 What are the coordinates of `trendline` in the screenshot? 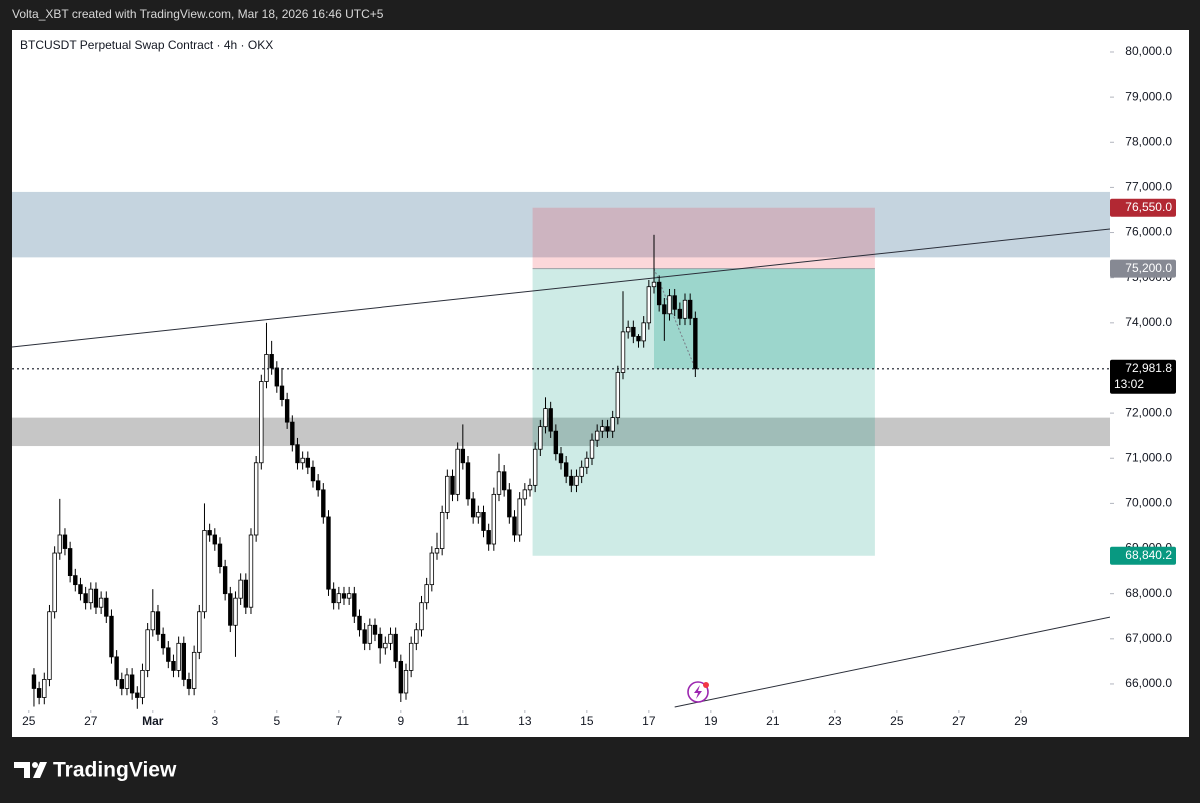 It's located at (561, 288).